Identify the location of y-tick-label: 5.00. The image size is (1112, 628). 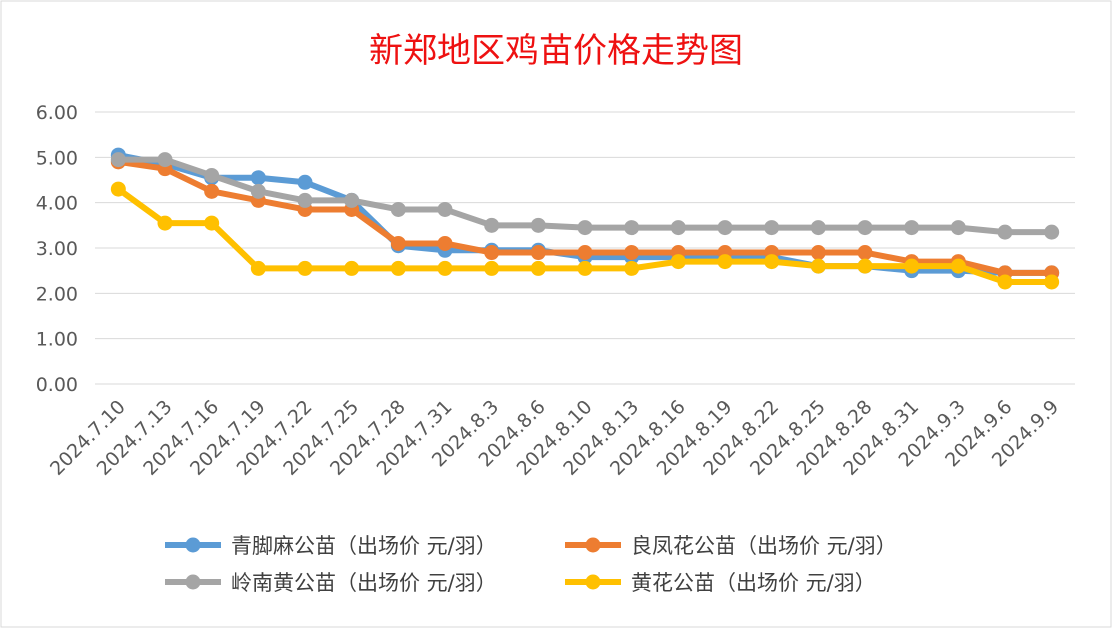
(57, 158).